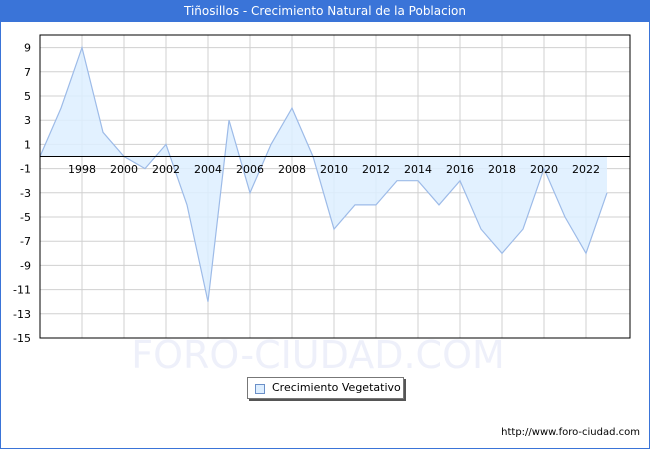 The height and width of the screenshot is (450, 650). Describe the element at coordinates (22, 314) in the screenshot. I see `y-tick-label: -13` at that location.